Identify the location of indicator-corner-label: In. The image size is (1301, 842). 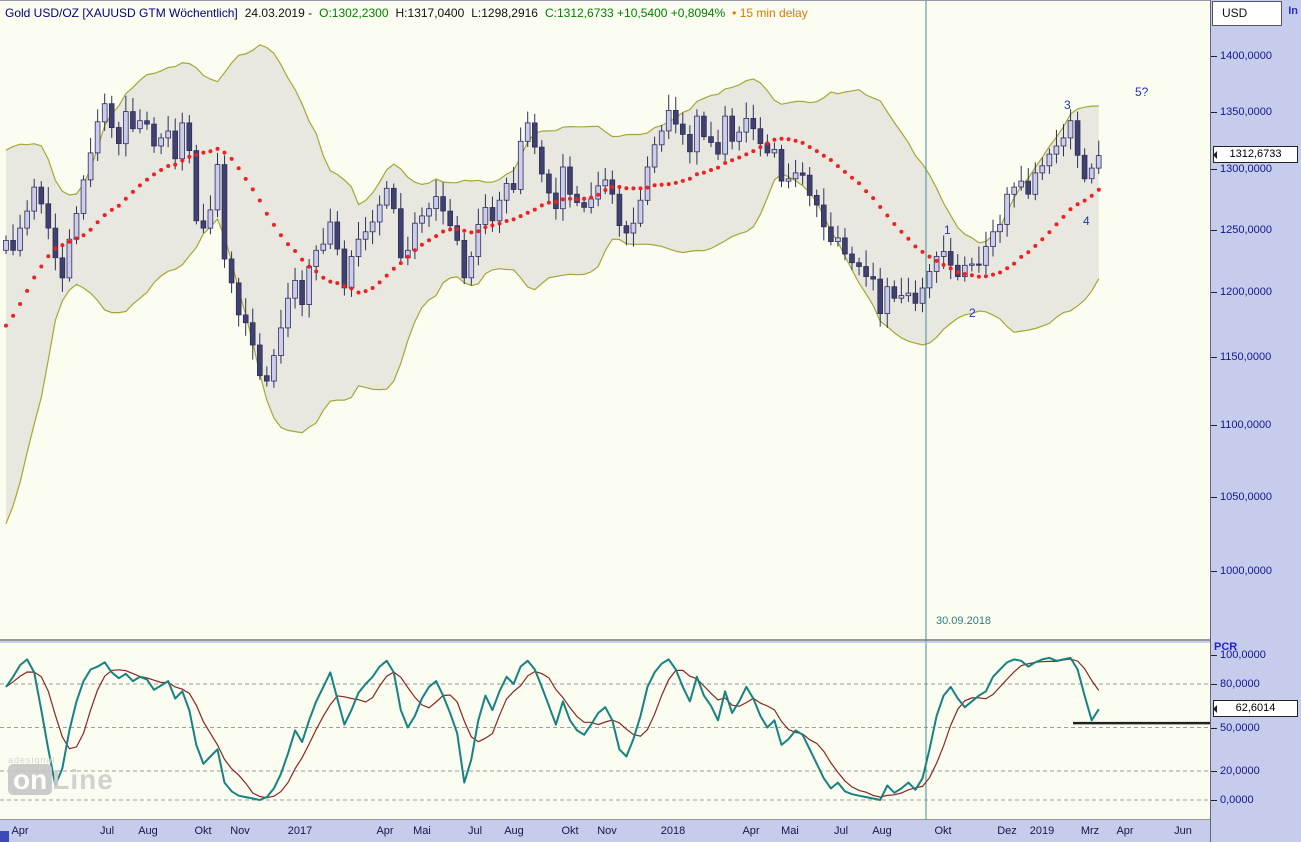
(1293, 11).